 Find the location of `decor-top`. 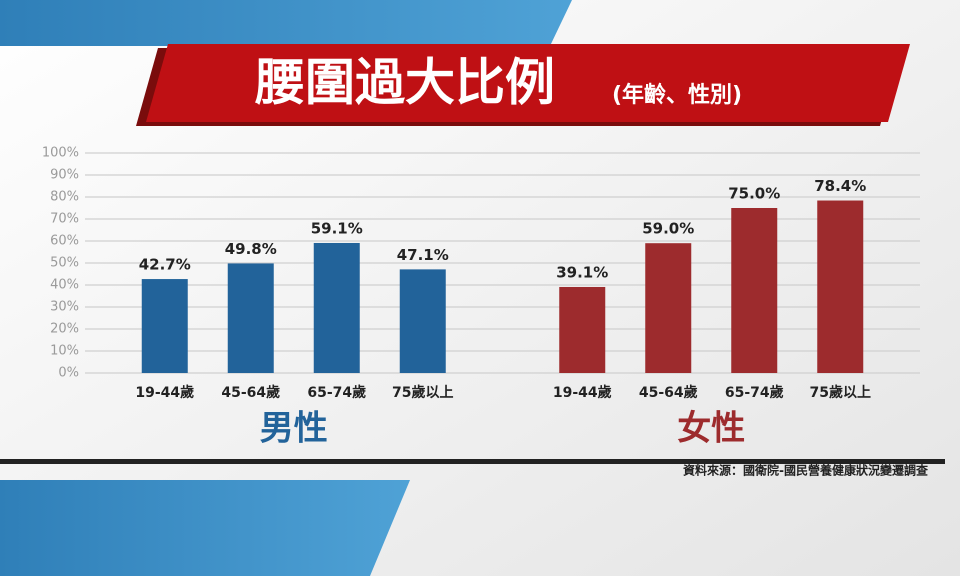

decor-top is located at coordinates (286, 23).